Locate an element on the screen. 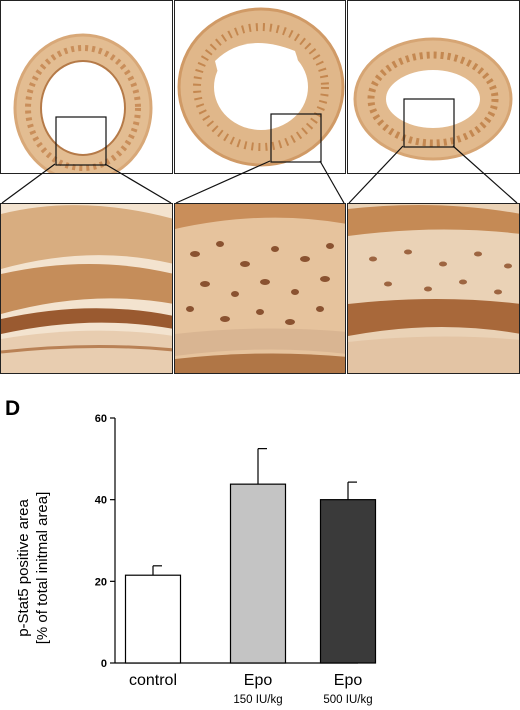  x-category-label: control is located at coordinates (153, 680).